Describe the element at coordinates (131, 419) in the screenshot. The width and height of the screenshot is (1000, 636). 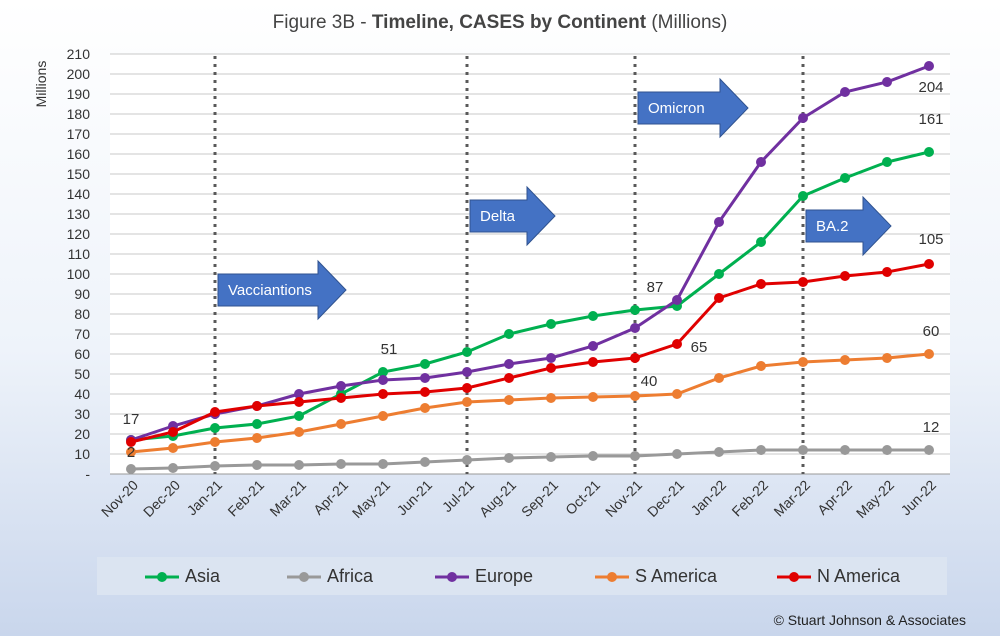
I see `data-label: 17` at that location.